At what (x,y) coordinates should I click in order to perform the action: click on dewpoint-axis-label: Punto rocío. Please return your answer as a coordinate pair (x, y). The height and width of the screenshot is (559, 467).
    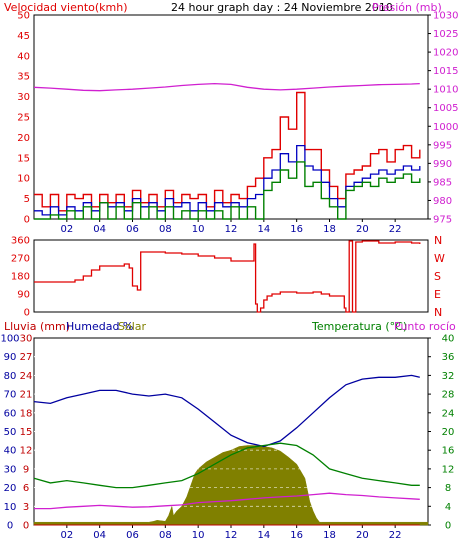
    Looking at the image, I should click on (425, 326).